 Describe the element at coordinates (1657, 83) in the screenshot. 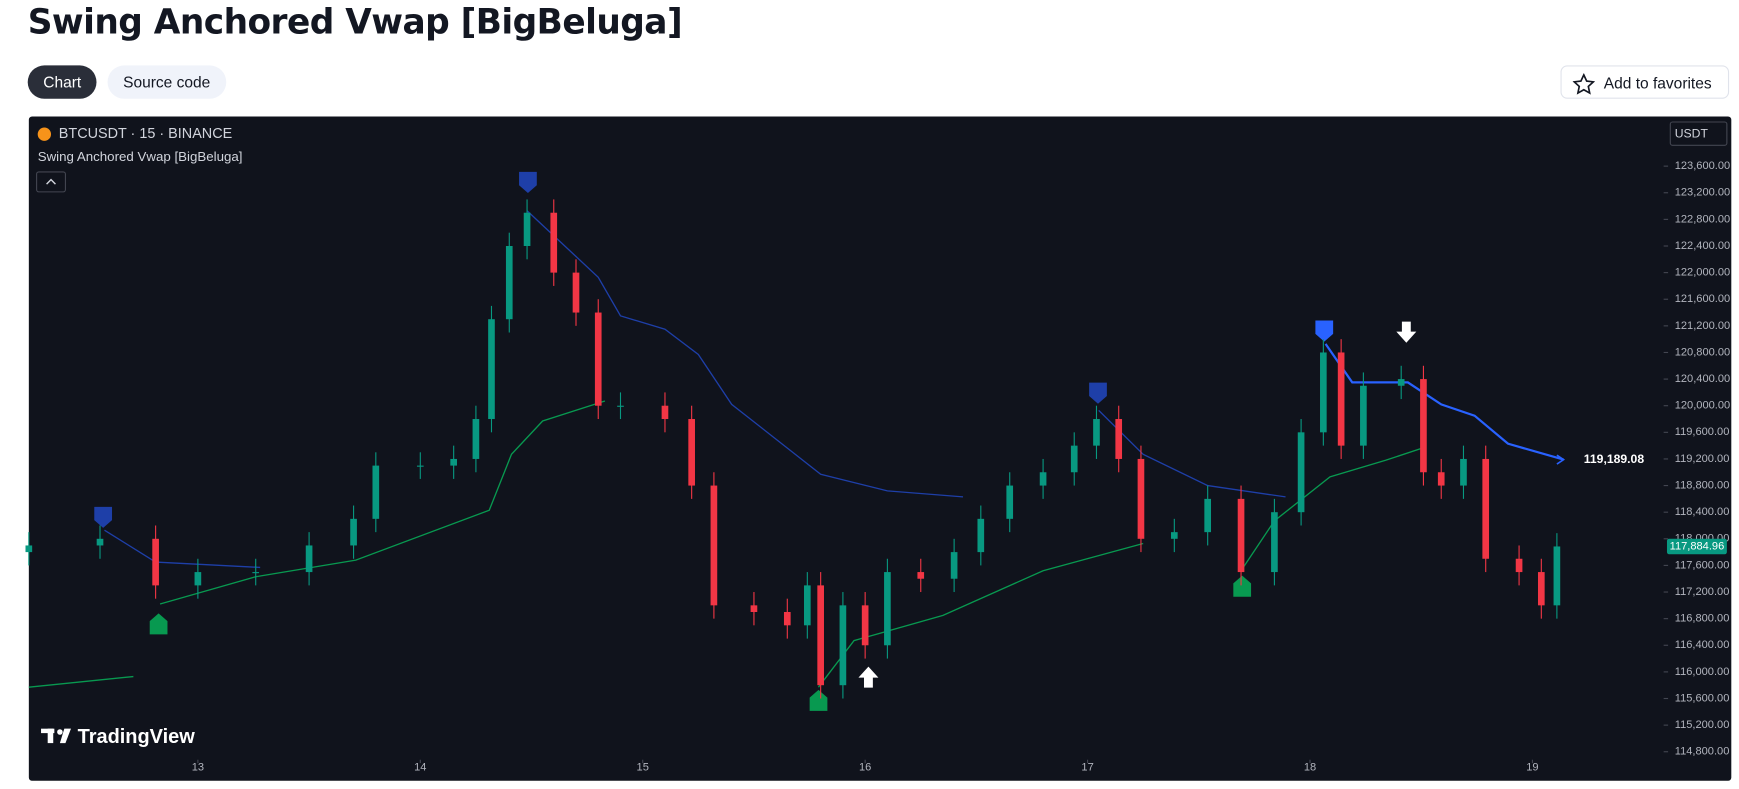

I see `favorites-label: Add to favorites` at that location.